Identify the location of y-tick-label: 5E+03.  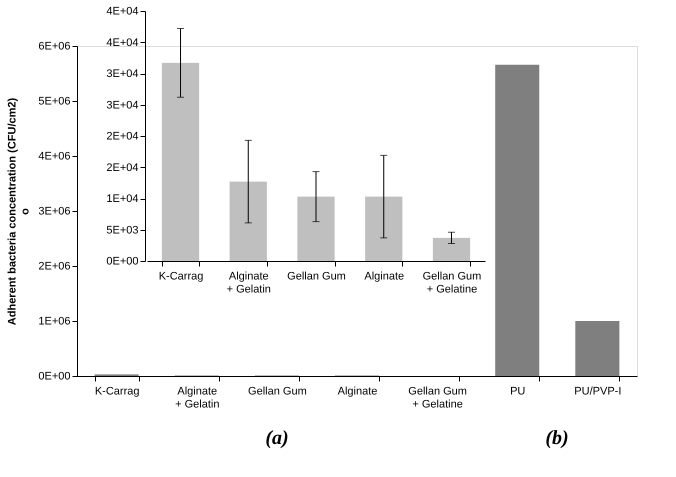
(122, 230).